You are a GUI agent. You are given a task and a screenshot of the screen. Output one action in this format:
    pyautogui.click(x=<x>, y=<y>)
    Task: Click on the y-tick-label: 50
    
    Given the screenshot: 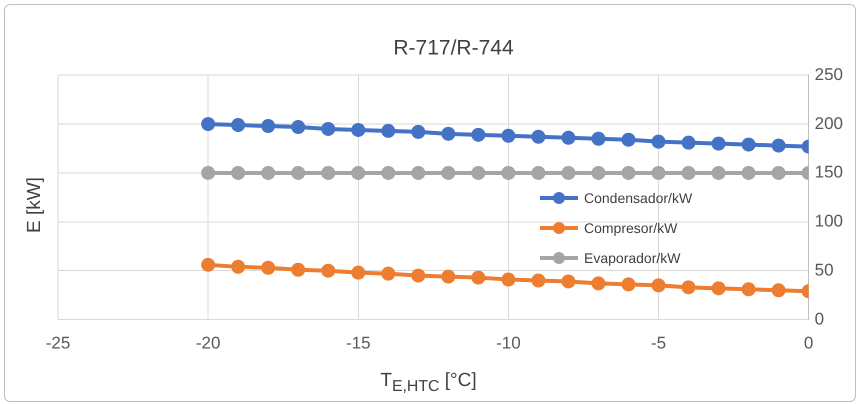 What is the action you would take?
    pyautogui.click(x=824, y=270)
    